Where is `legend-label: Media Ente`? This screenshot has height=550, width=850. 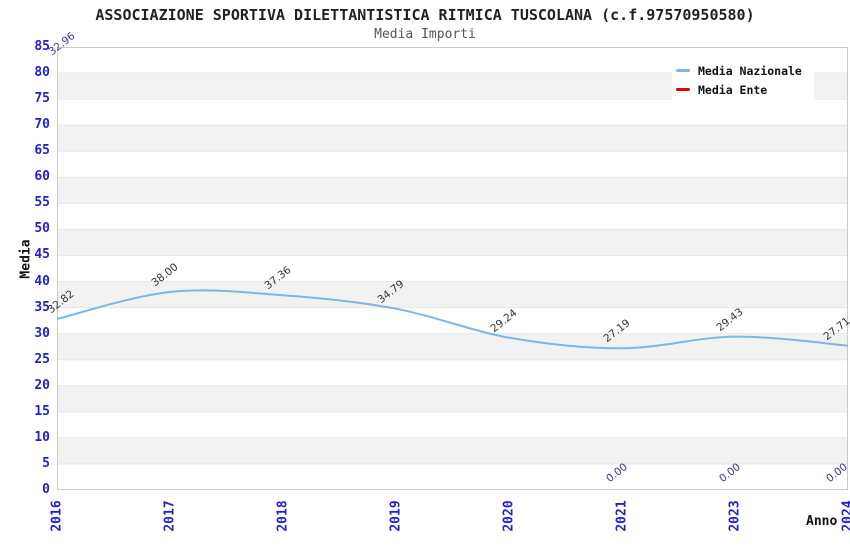
legend-label: Media Ente is located at coordinates (733, 89).